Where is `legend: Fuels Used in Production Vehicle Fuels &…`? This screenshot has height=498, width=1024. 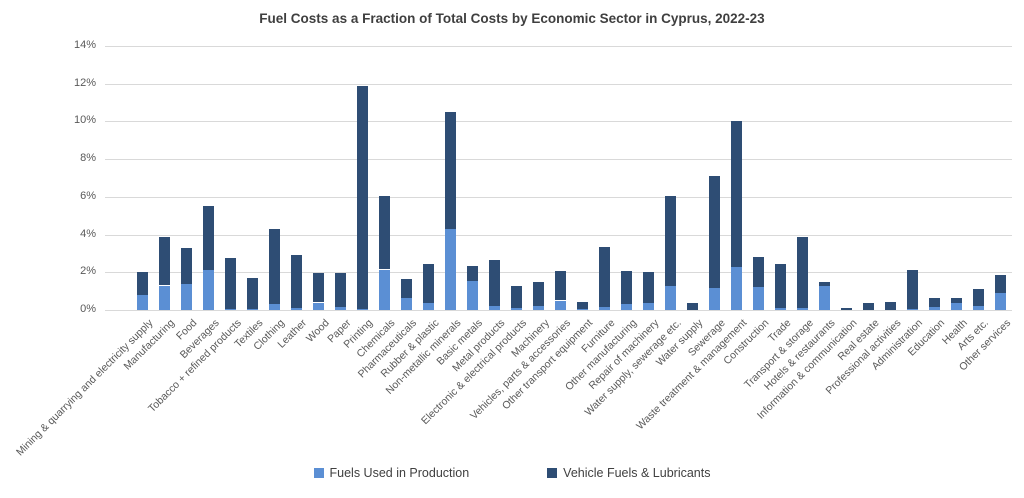
legend: Fuels Used in Production Vehicle Fuels &… is located at coordinates (512, 473).